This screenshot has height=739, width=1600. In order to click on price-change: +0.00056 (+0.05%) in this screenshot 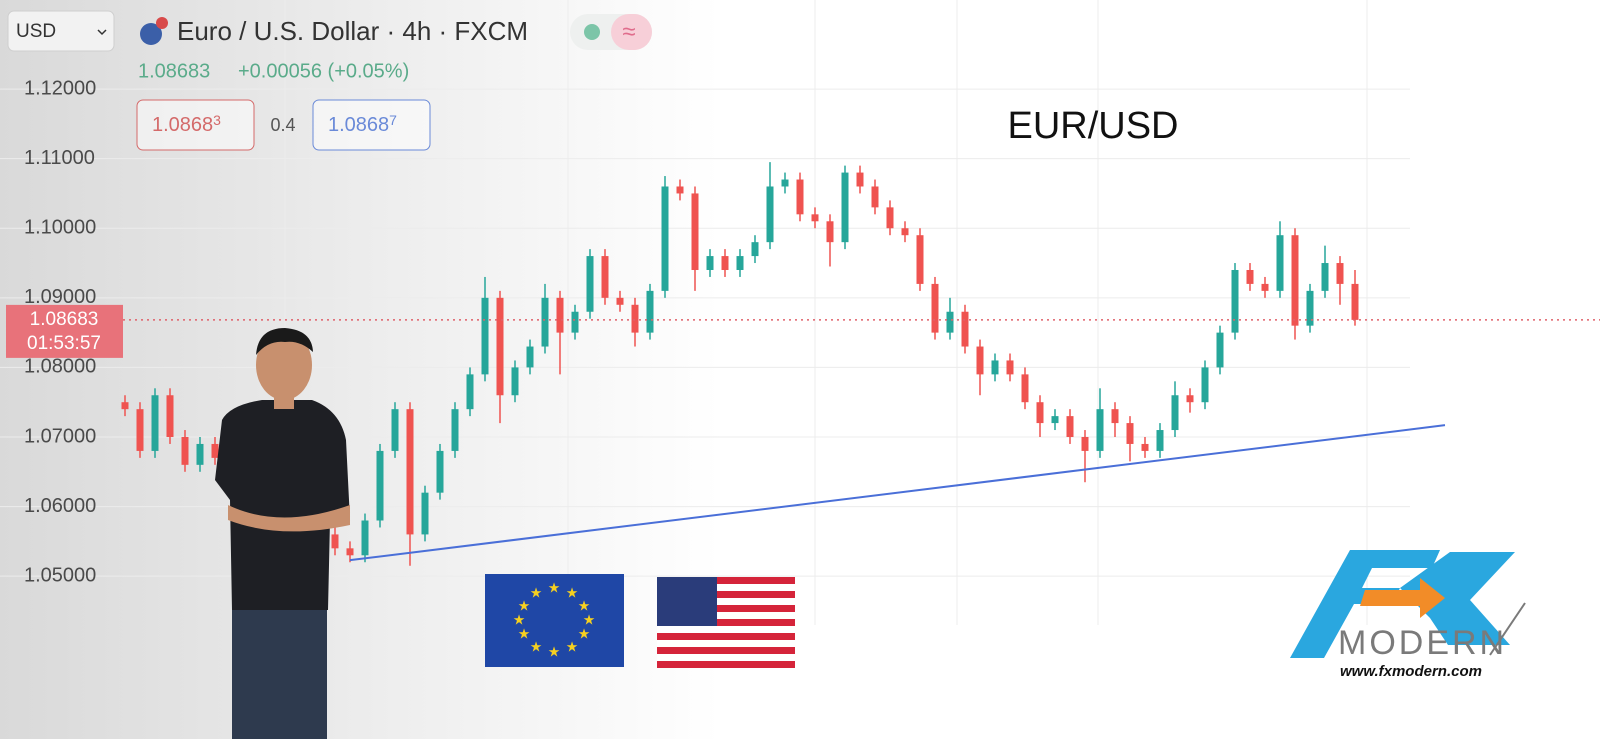, I will do `click(323, 71)`.